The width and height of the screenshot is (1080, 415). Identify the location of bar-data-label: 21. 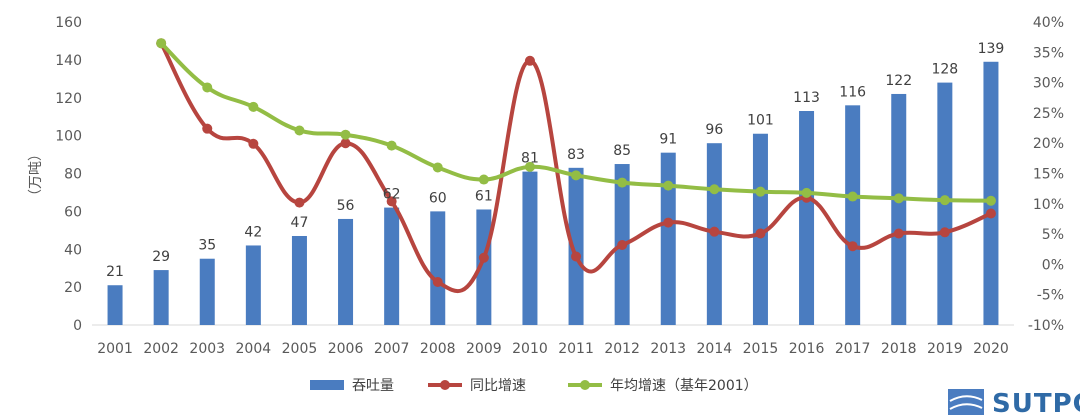
(115, 272).